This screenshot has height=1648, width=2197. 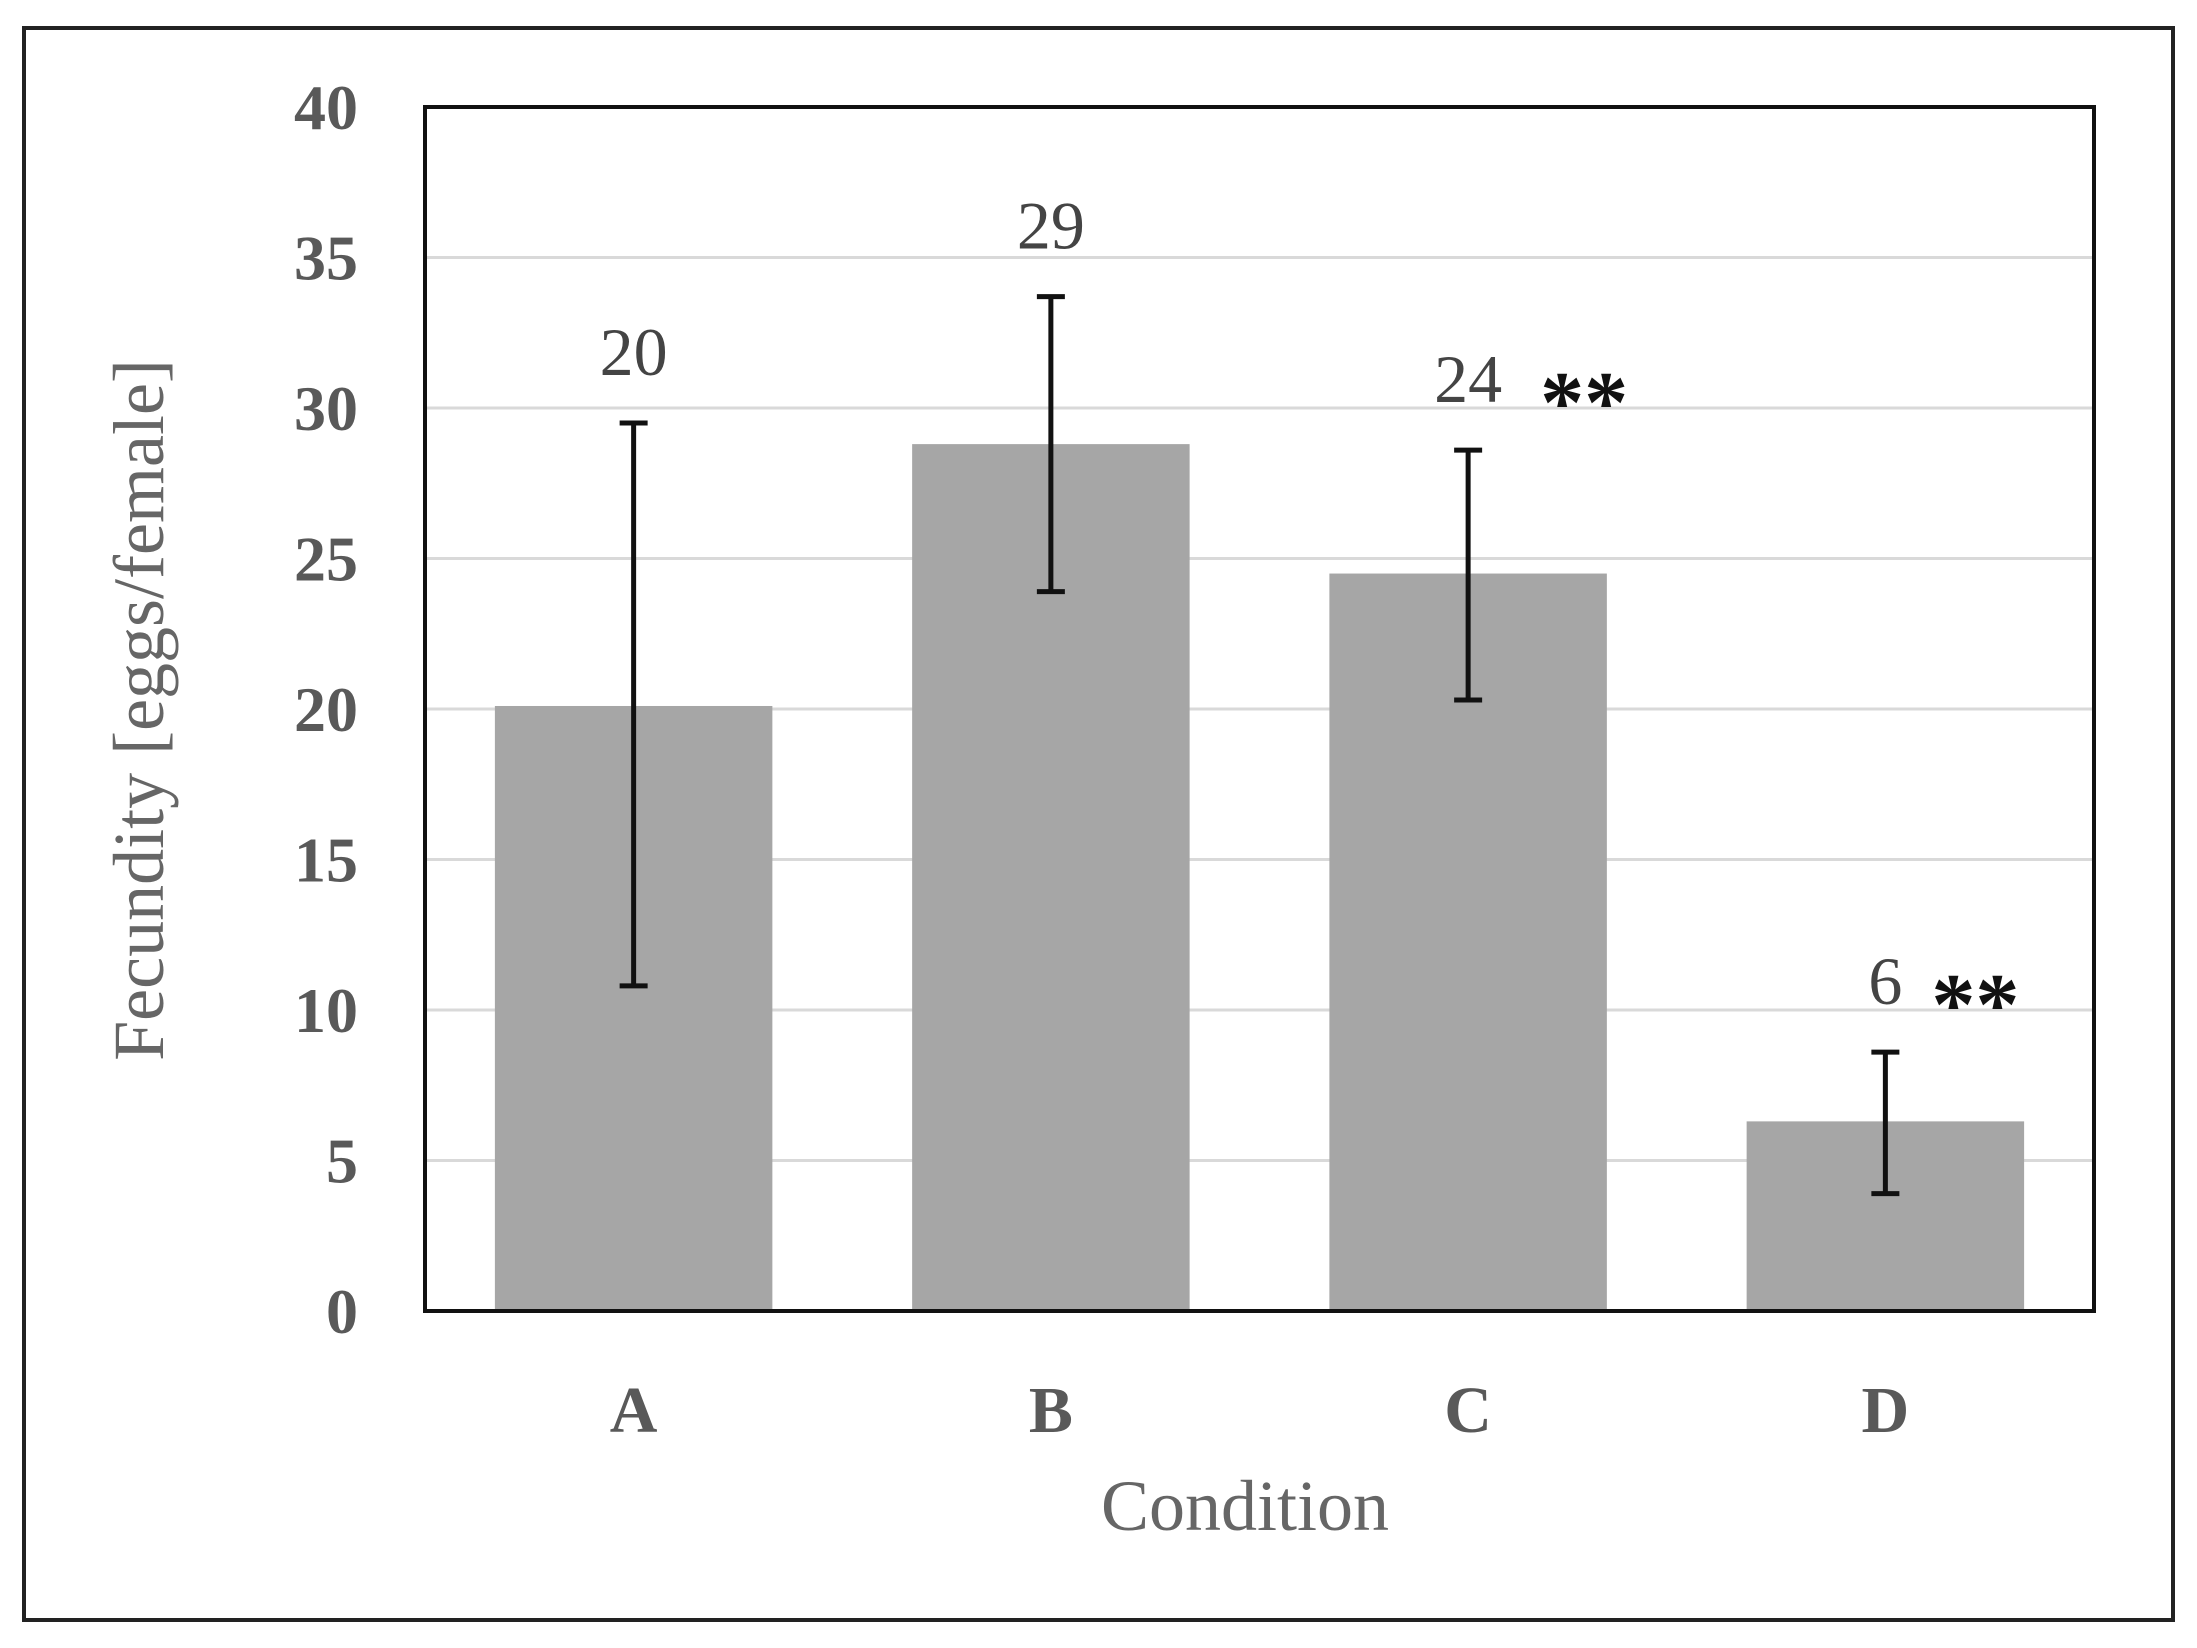 I want to click on y-tick-label: 5, so click(x=342, y=1161).